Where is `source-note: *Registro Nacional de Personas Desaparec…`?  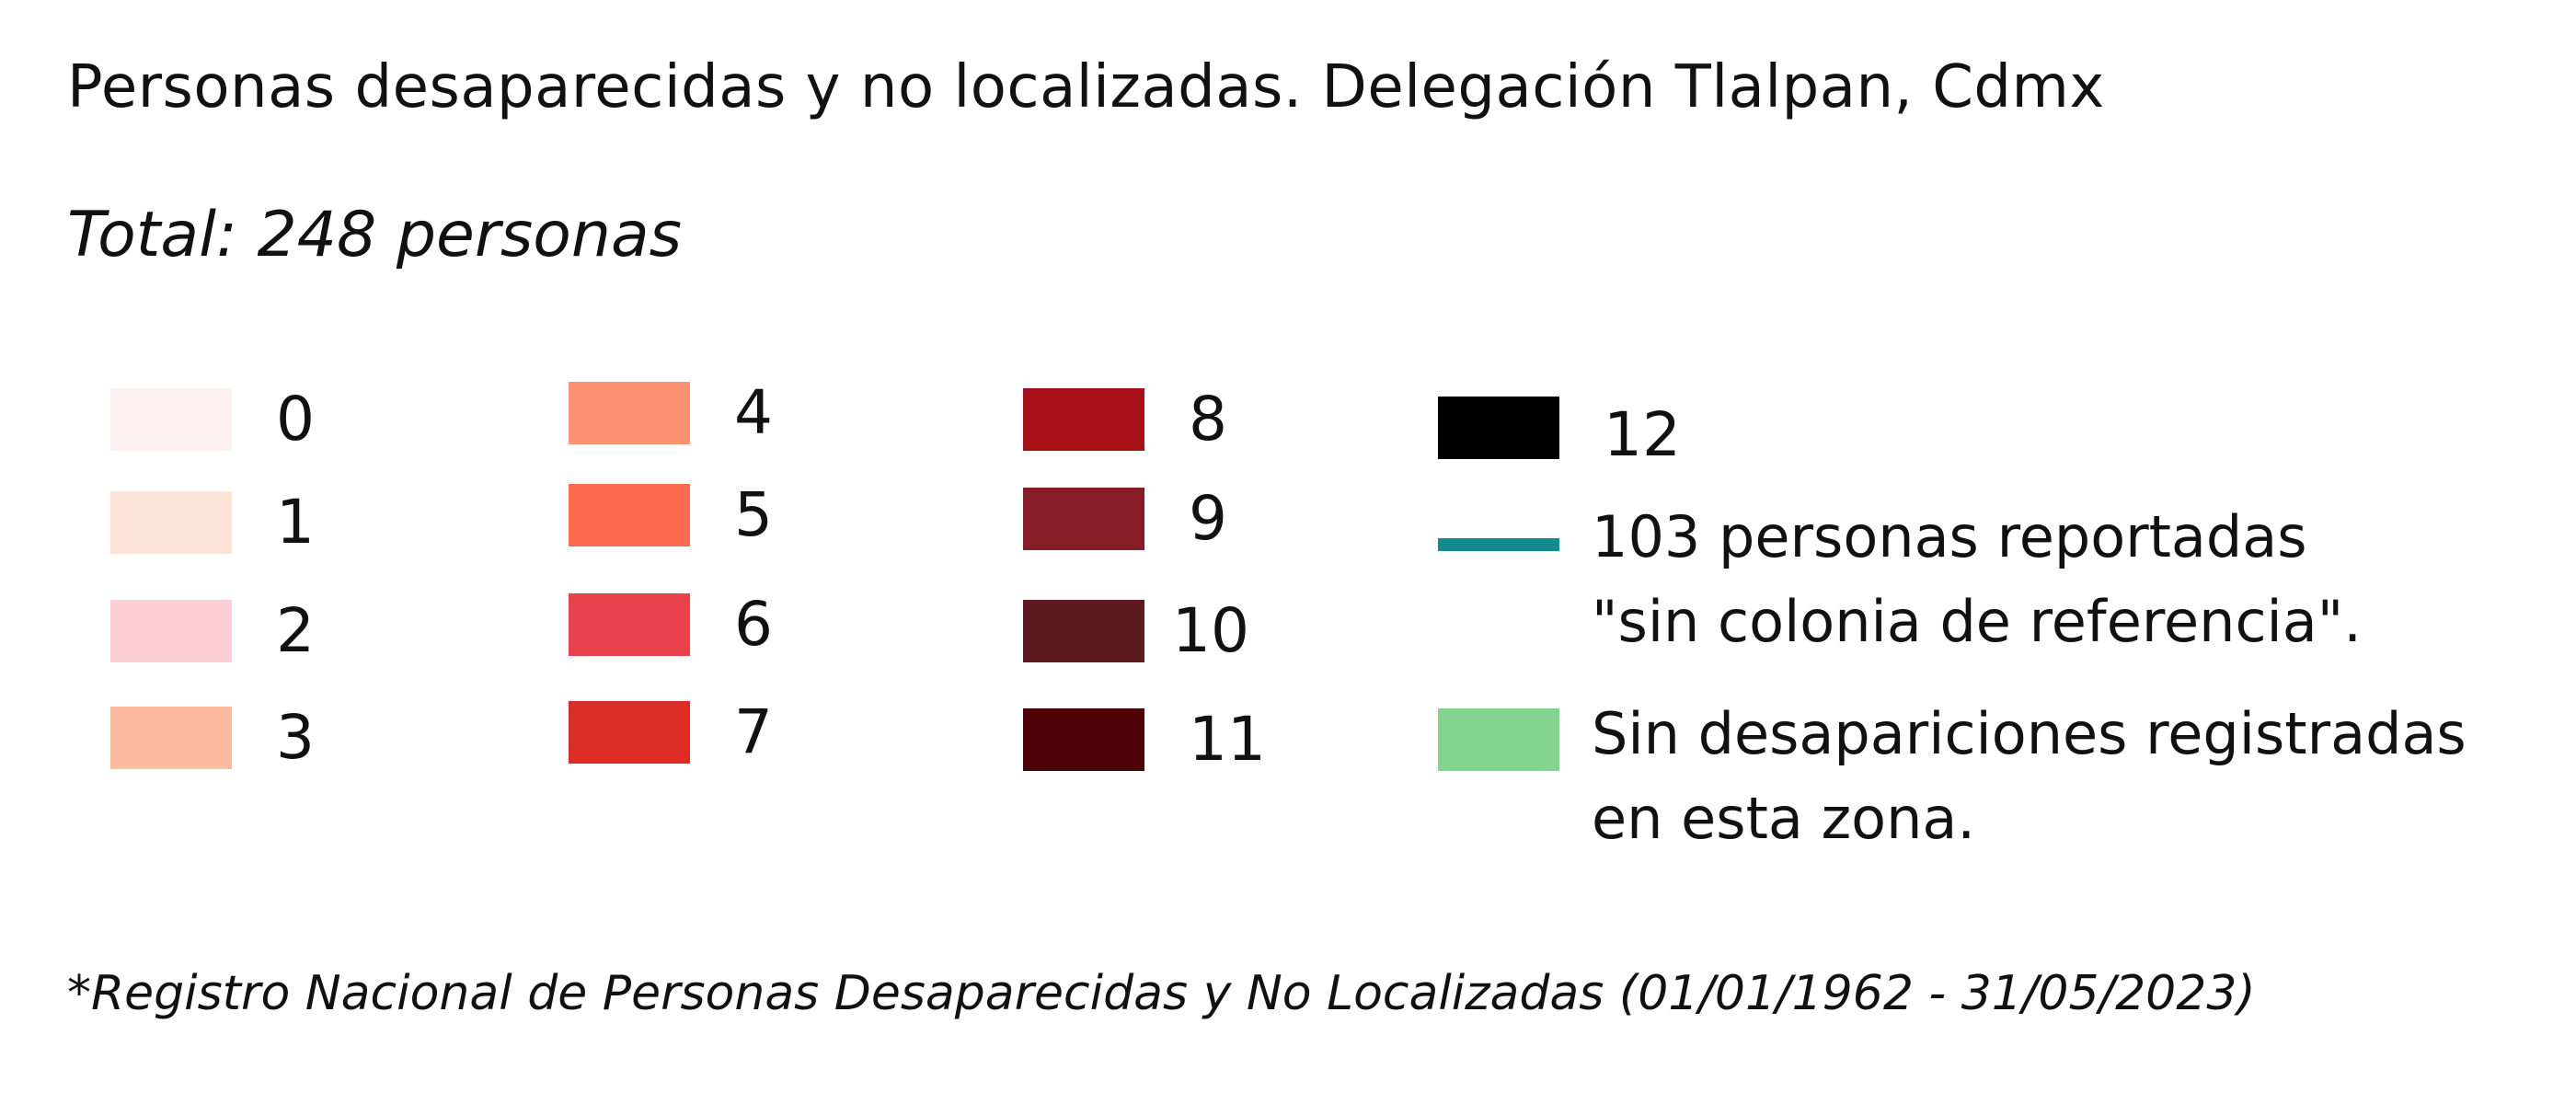 source-note: *Registro Nacional de Personas Desaparec… is located at coordinates (1161, 993).